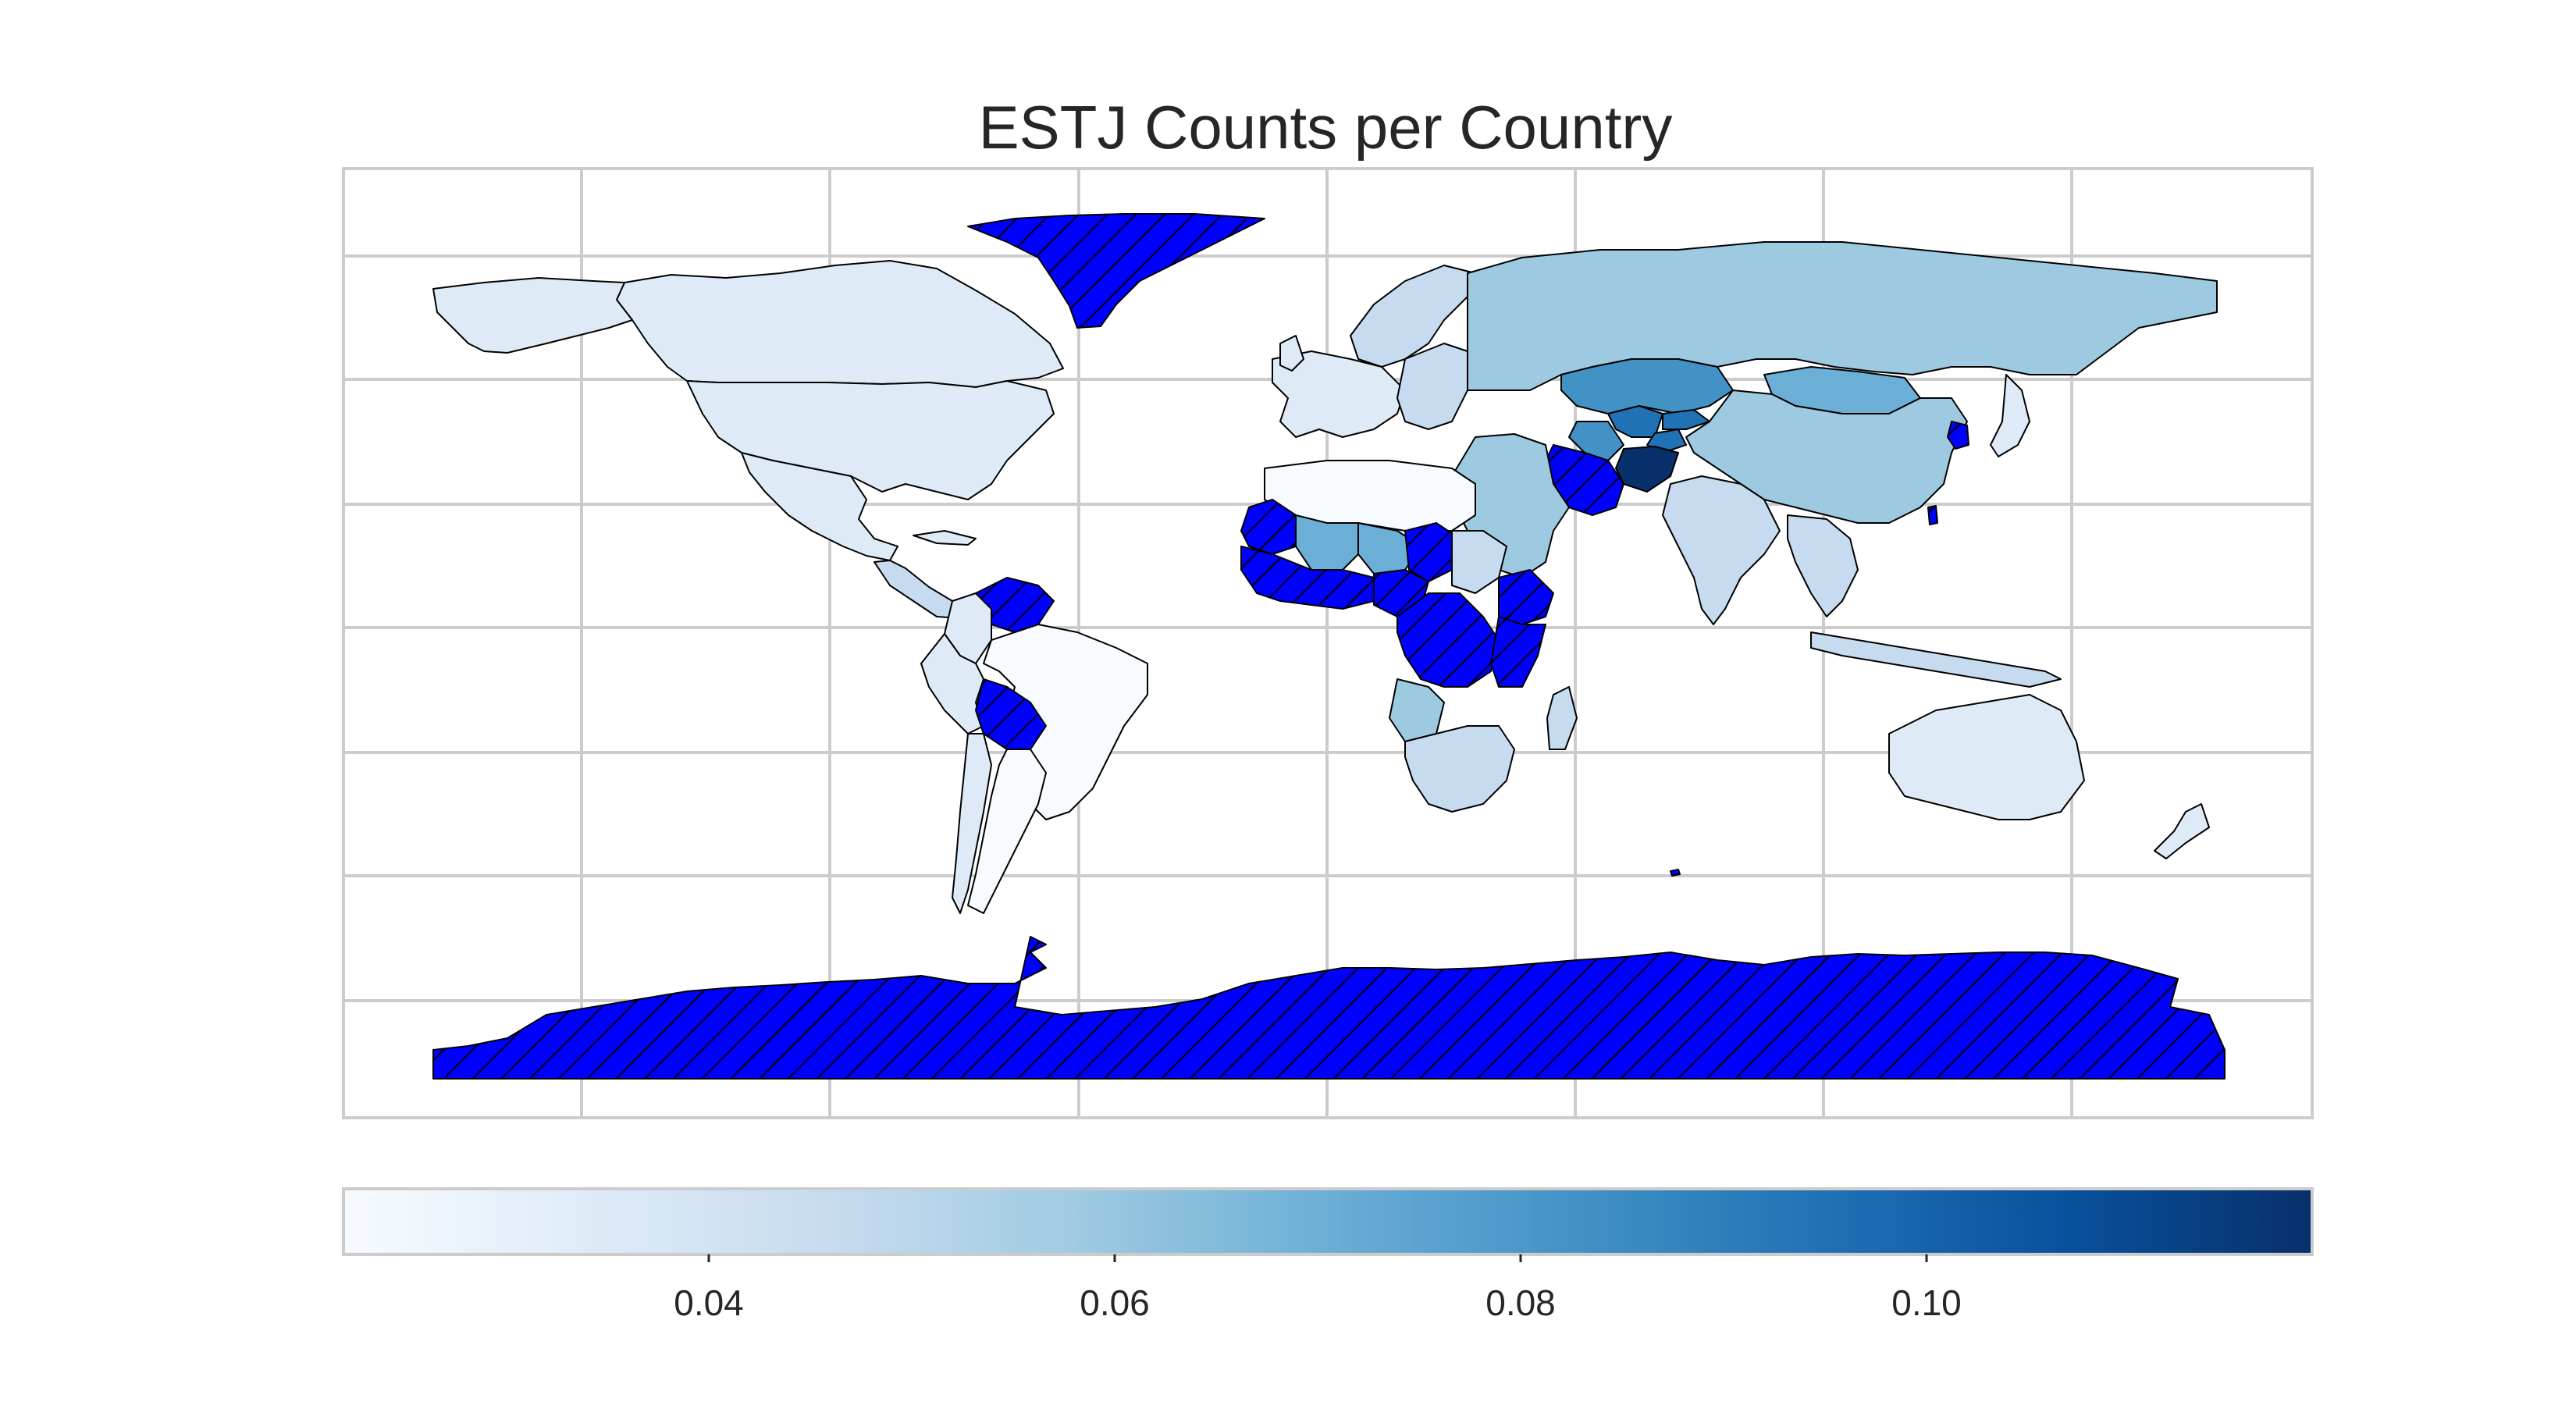  I want to click on colorbar-tick-label: 0.06, so click(1115, 1302).